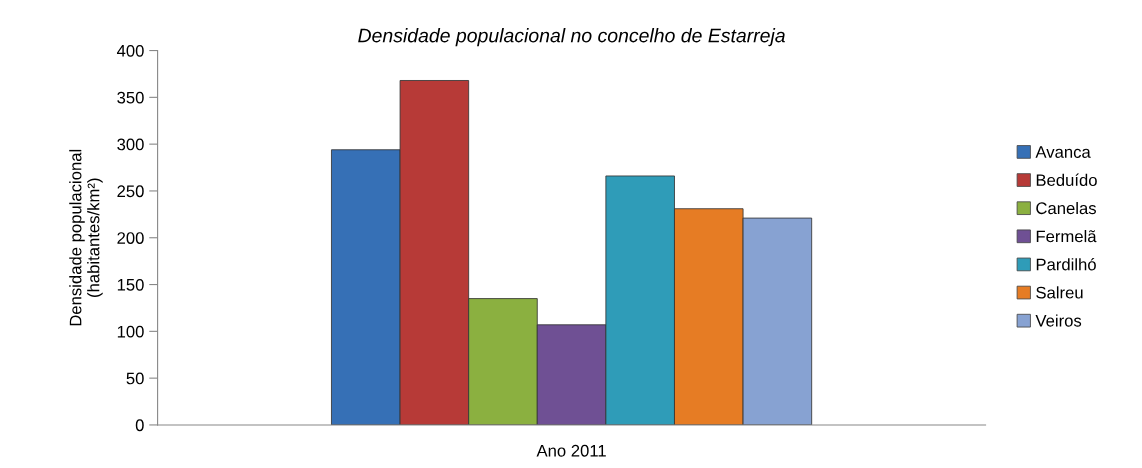 The height and width of the screenshot is (468, 1142). Describe the element at coordinates (1066, 208) in the screenshot. I see `legend-label: Canelas` at that location.